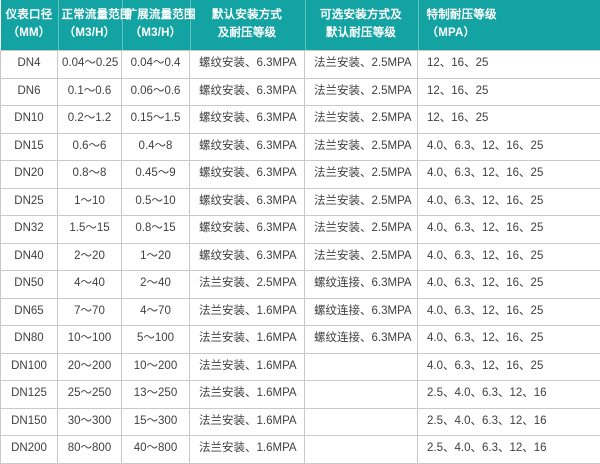 This screenshot has width=600, height=464. I want to click on cell-extended-flow-range: 0.04～0.4, so click(156, 65).